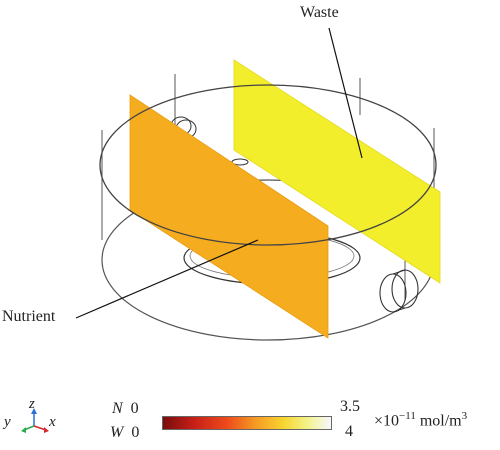 The image size is (500, 450). I want to click on nutrient-label: Nutrient, so click(29, 316).